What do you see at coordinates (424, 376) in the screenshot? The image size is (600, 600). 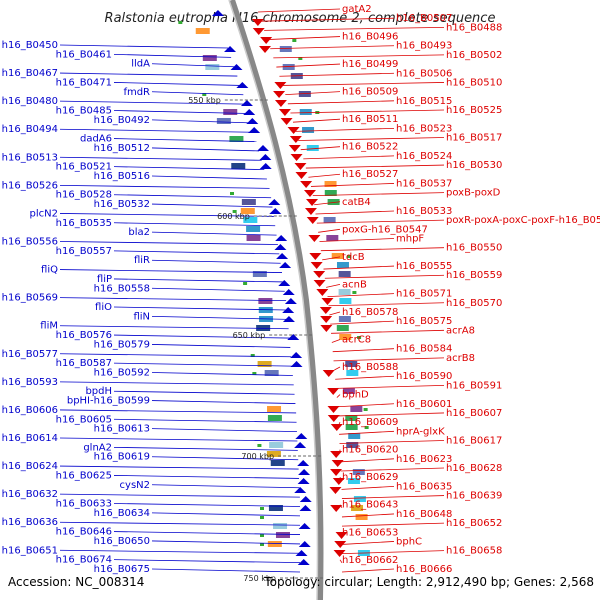 I see `reverse-gene-label: h16_B0590` at bounding box center [424, 376].